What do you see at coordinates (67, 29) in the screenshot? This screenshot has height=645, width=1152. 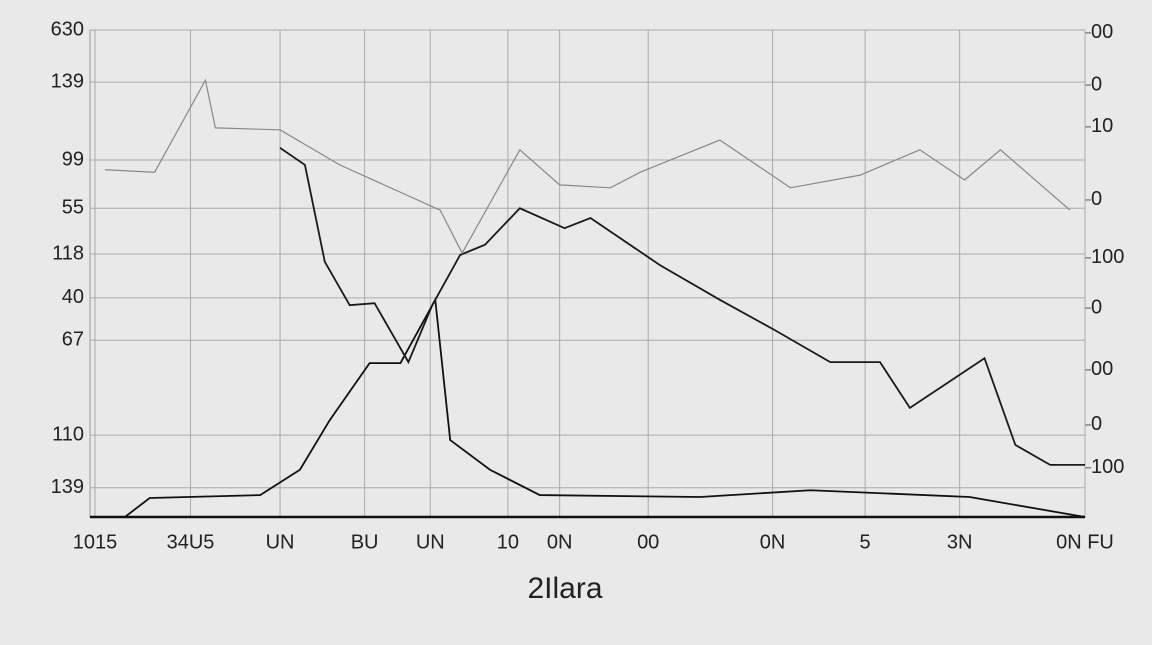 I see `y-tick-label: 630` at bounding box center [67, 29].